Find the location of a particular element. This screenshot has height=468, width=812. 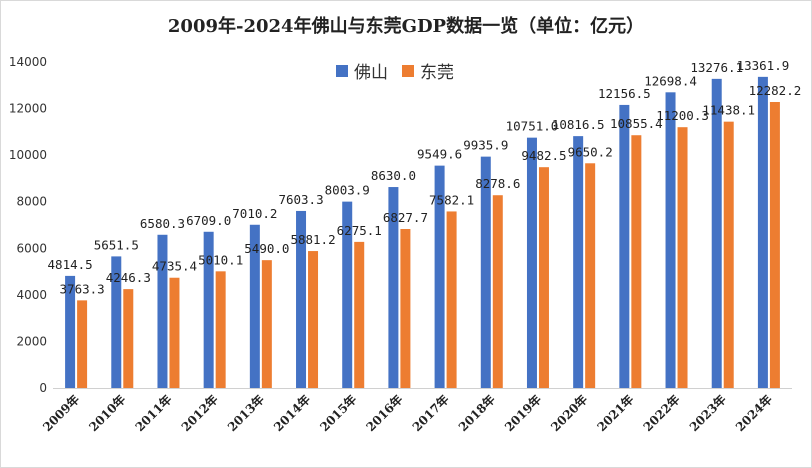

y-tick-label: 8000 is located at coordinates (31, 202).